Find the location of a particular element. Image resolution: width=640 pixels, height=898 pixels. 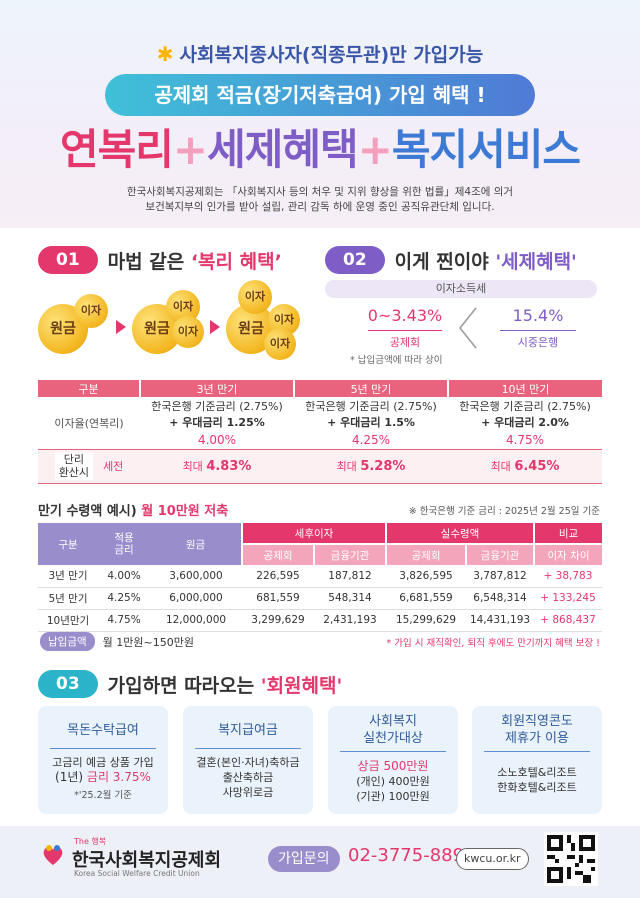

section1-number: 01 is located at coordinates (68, 260).